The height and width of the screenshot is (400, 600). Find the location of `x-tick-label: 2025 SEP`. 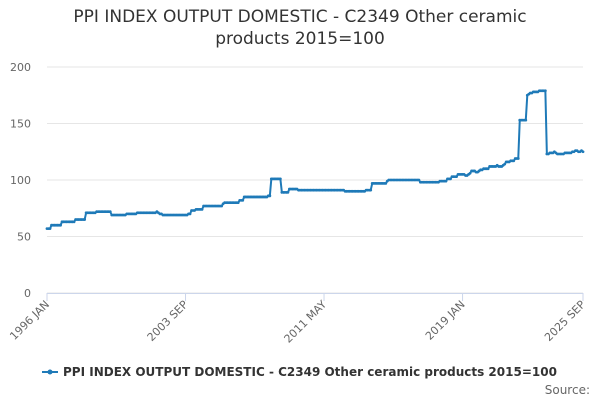

x-tick-label: 2025 SEP is located at coordinates (565, 321).